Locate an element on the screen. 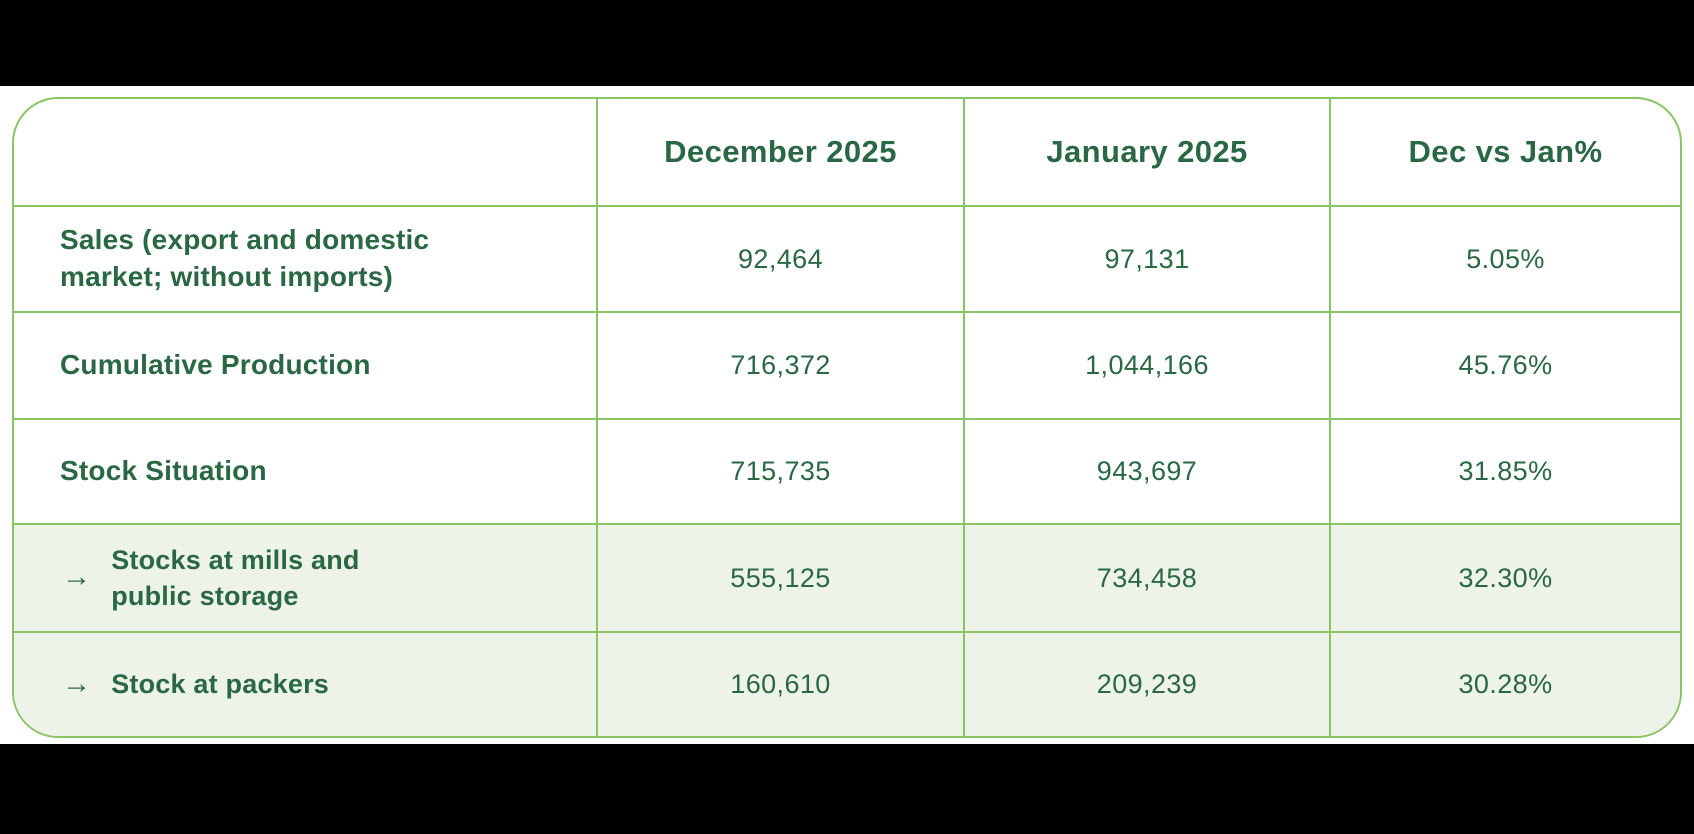 This screenshot has height=834, width=1694. row-mills-label-cell: → Stocks at mills and public storage is located at coordinates (306, 579).